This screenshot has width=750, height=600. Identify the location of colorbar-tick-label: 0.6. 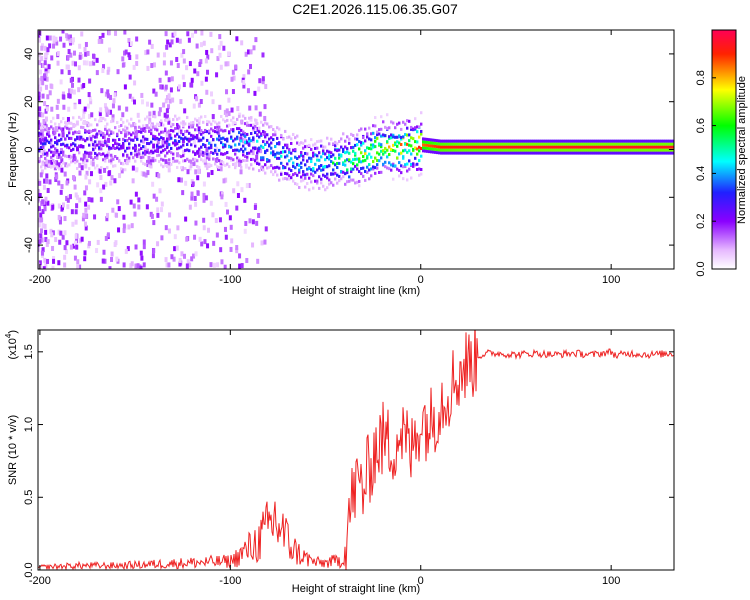
(701, 125).